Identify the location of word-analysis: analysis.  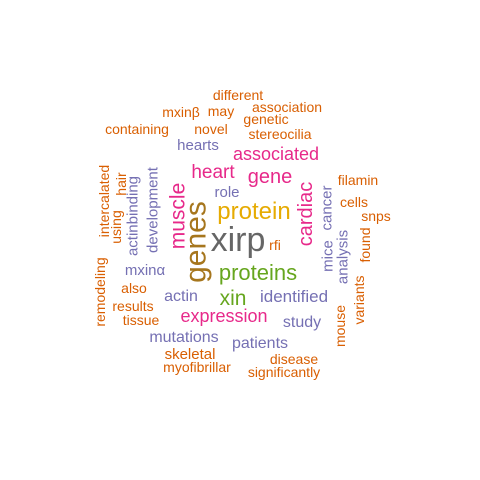
(343, 257).